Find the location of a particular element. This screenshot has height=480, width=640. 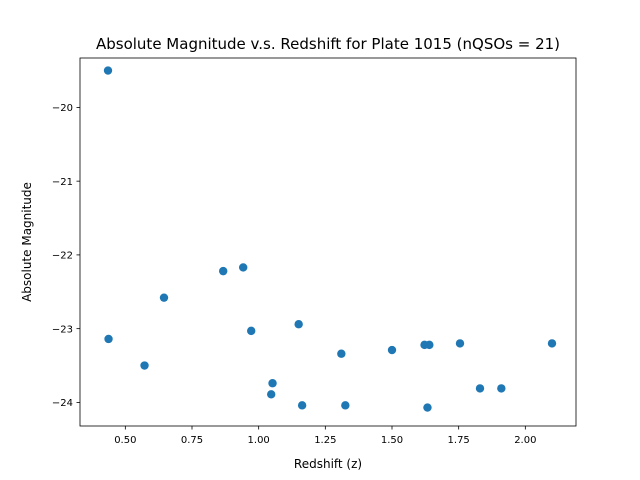

x-axis-label: Redshift (z) is located at coordinates (328, 464).